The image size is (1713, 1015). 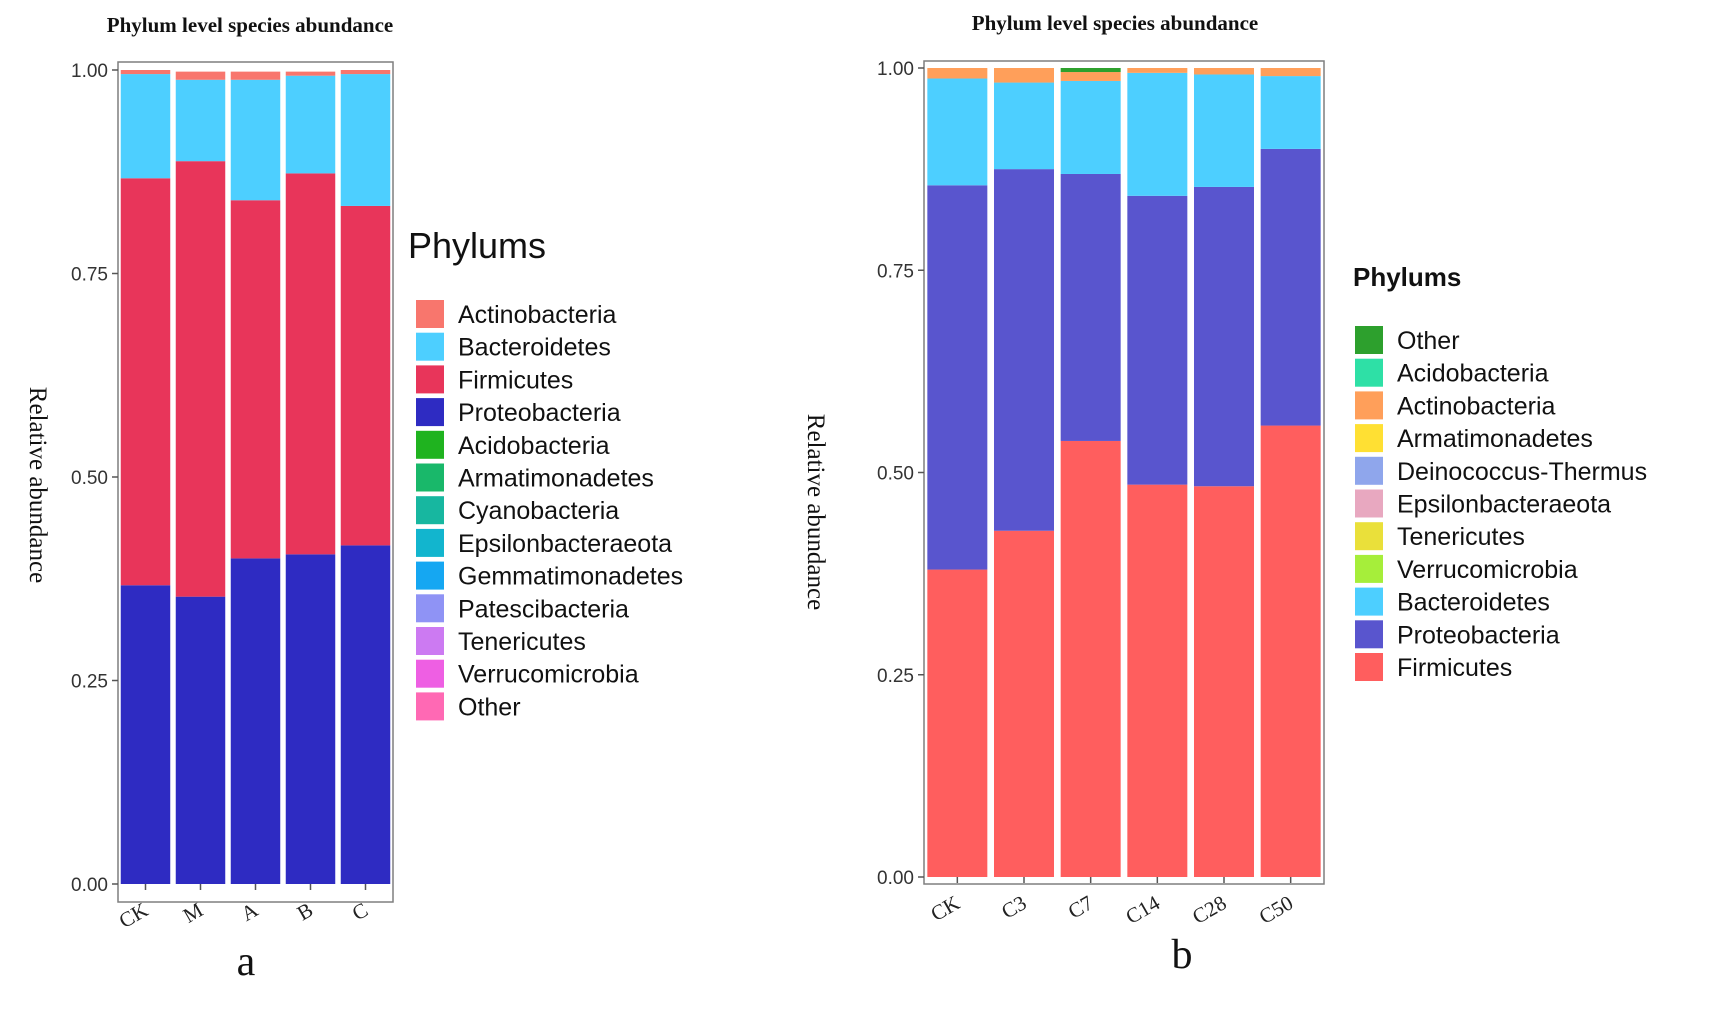 I want to click on chart-b-legend-swatch-firmicutes, so click(x=1369, y=667).